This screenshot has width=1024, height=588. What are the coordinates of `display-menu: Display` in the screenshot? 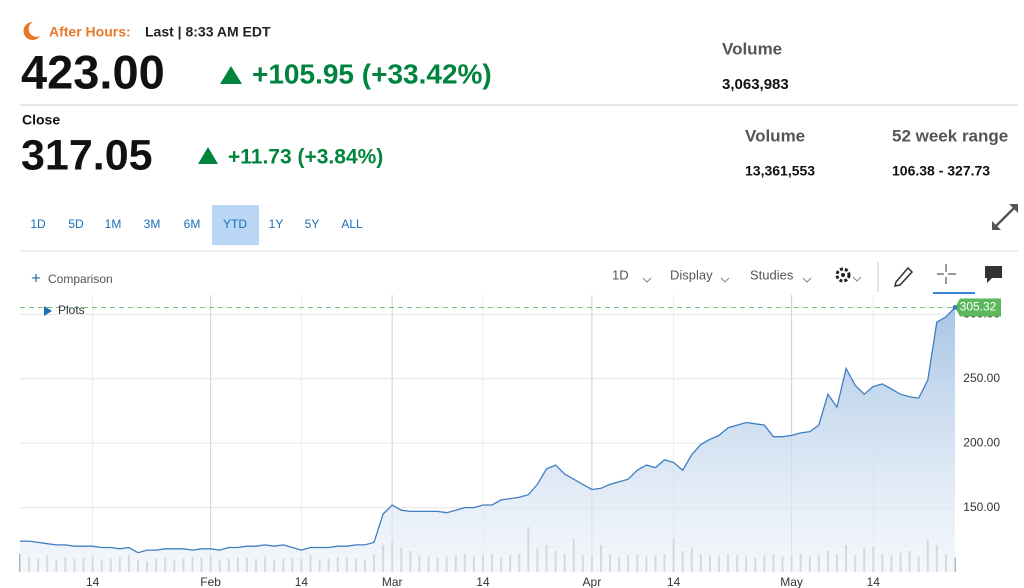 It's located at (691, 274).